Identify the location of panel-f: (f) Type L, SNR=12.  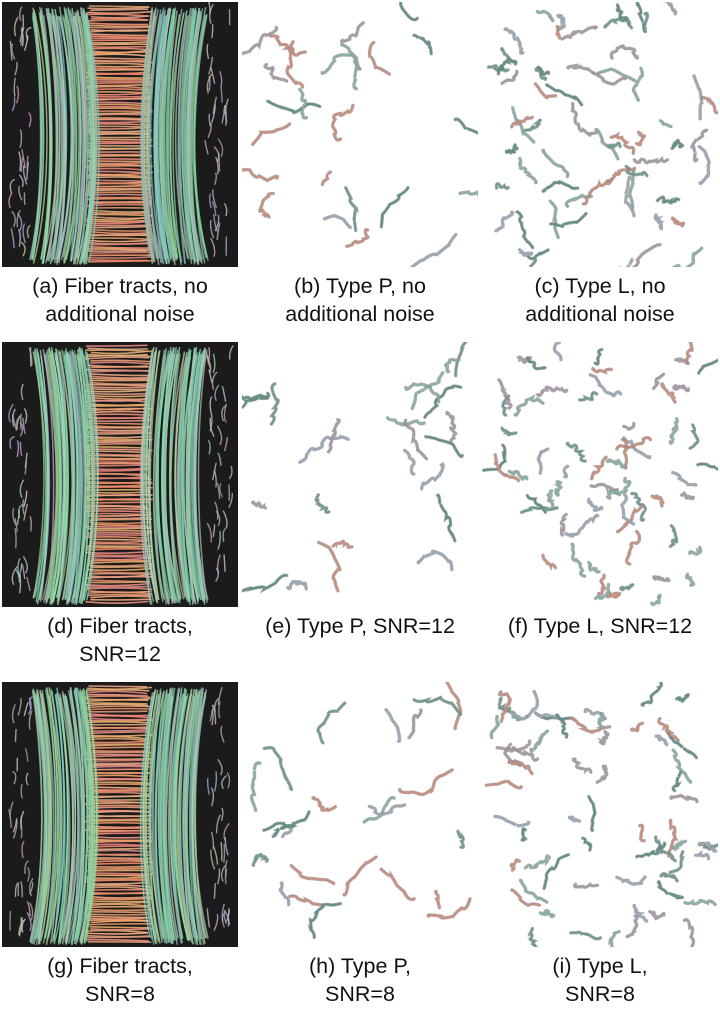
(600, 508).